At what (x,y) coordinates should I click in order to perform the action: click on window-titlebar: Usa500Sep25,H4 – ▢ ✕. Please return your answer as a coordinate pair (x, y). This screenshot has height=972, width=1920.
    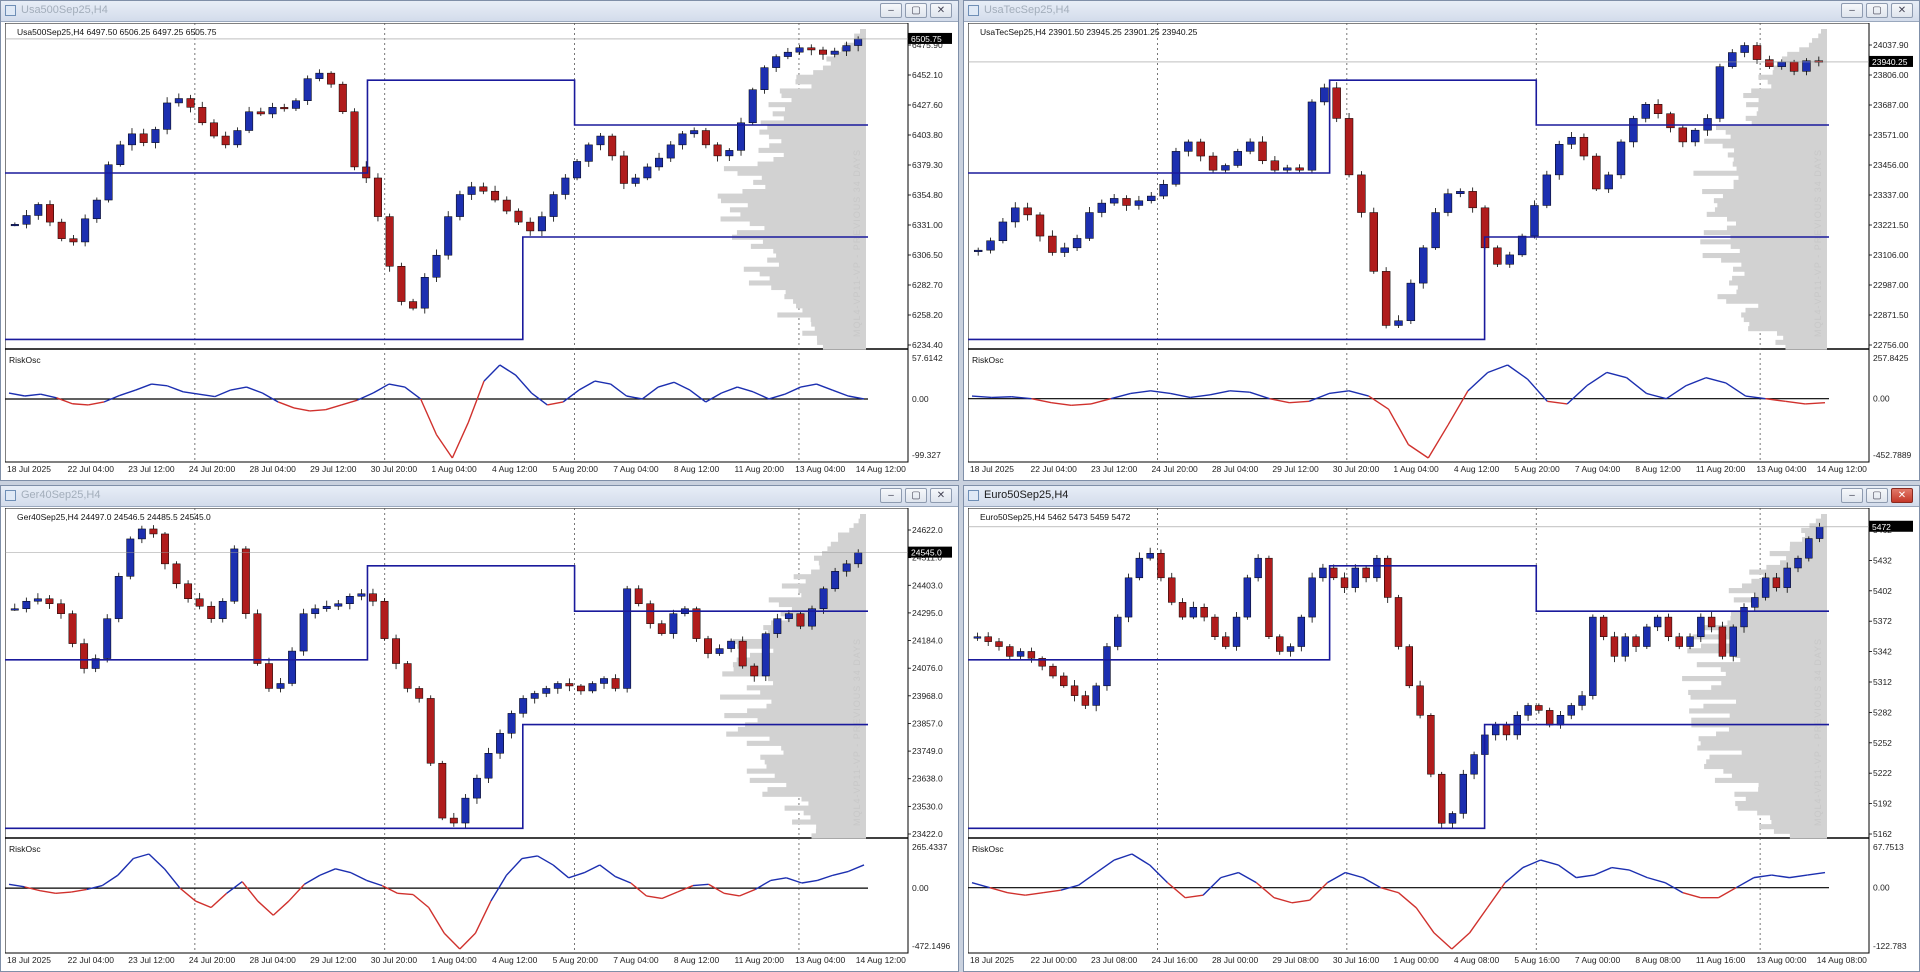
    Looking at the image, I should click on (479, 11).